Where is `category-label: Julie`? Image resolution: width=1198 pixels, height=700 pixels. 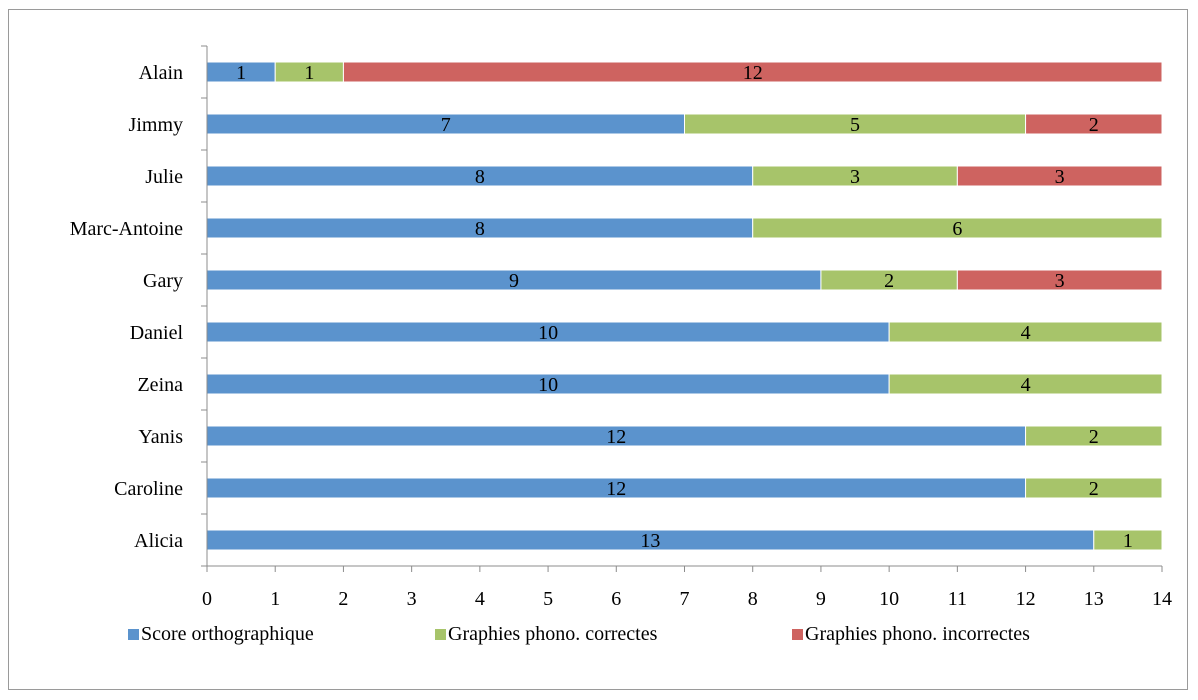
category-label: Julie is located at coordinates (164, 177).